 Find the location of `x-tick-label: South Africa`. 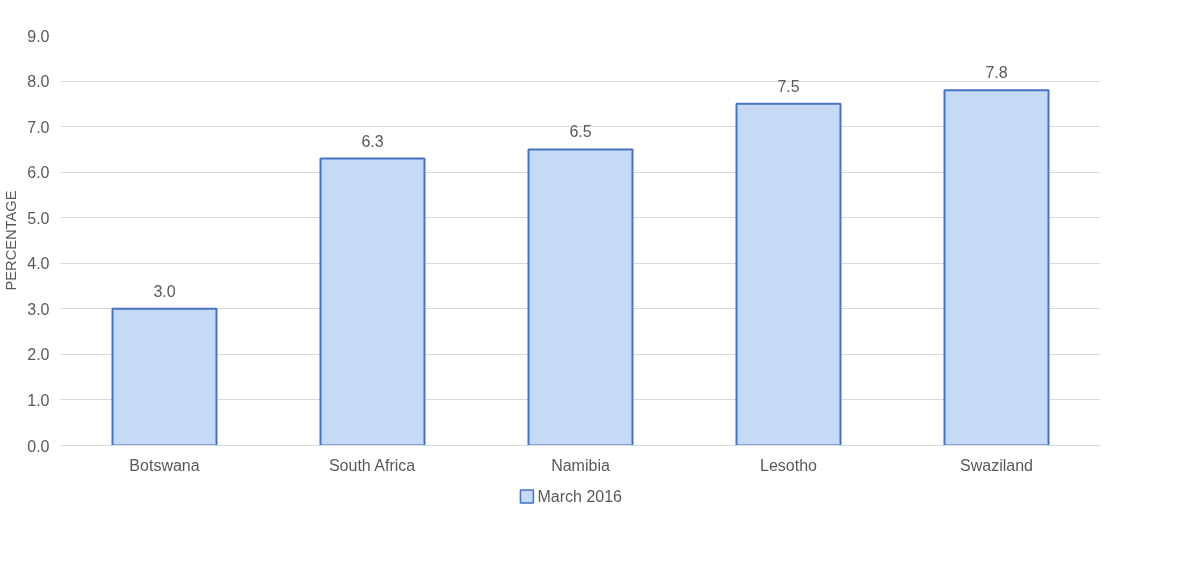

x-tick-label: South Africa is located at coordinates (372, 465).